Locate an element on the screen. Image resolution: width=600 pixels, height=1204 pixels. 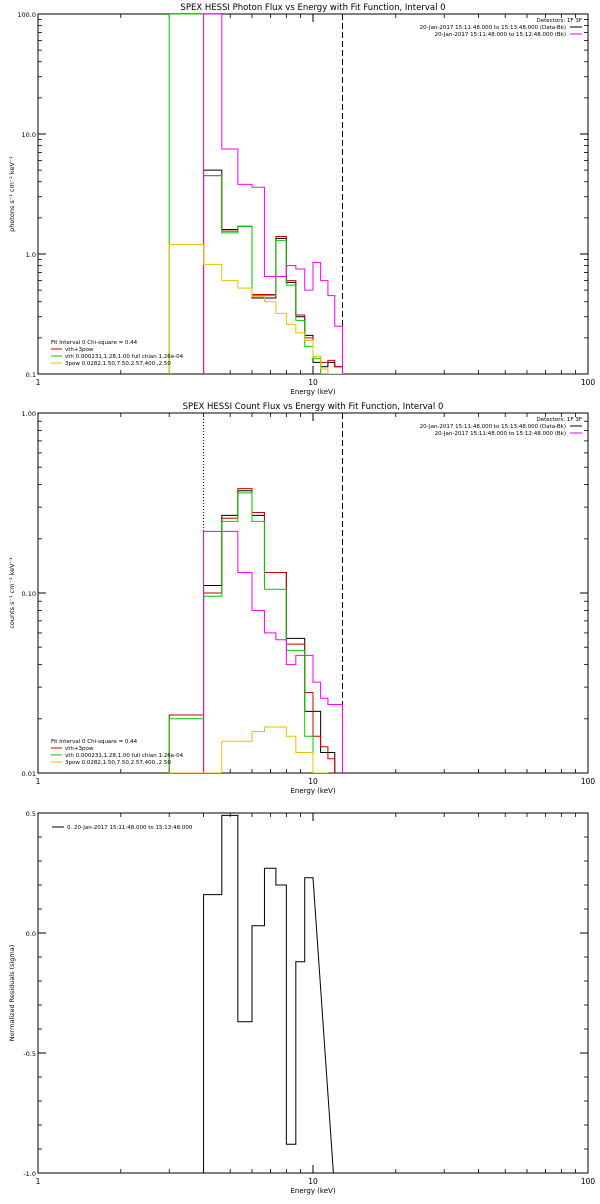
y-axis-label: photons s⁻¹ cm⁻² keV⁻¹ is located at coordinates (12, 194).